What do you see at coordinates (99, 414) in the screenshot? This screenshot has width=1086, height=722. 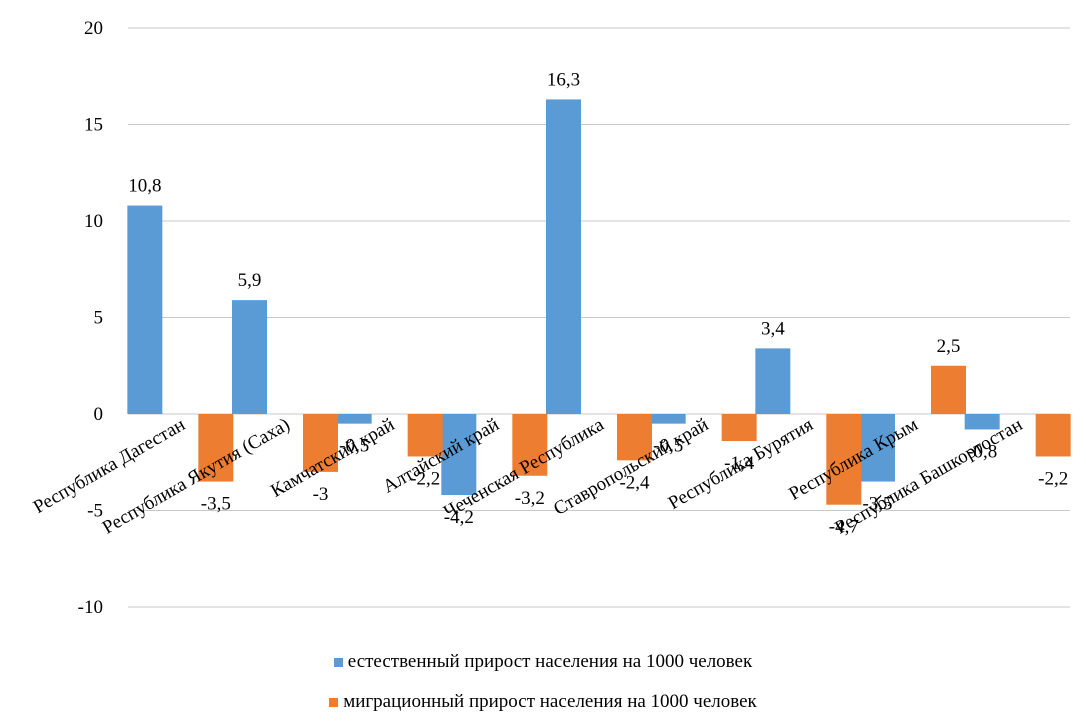 I see `y-tick-label: 0` at bounding box center [99, 414].